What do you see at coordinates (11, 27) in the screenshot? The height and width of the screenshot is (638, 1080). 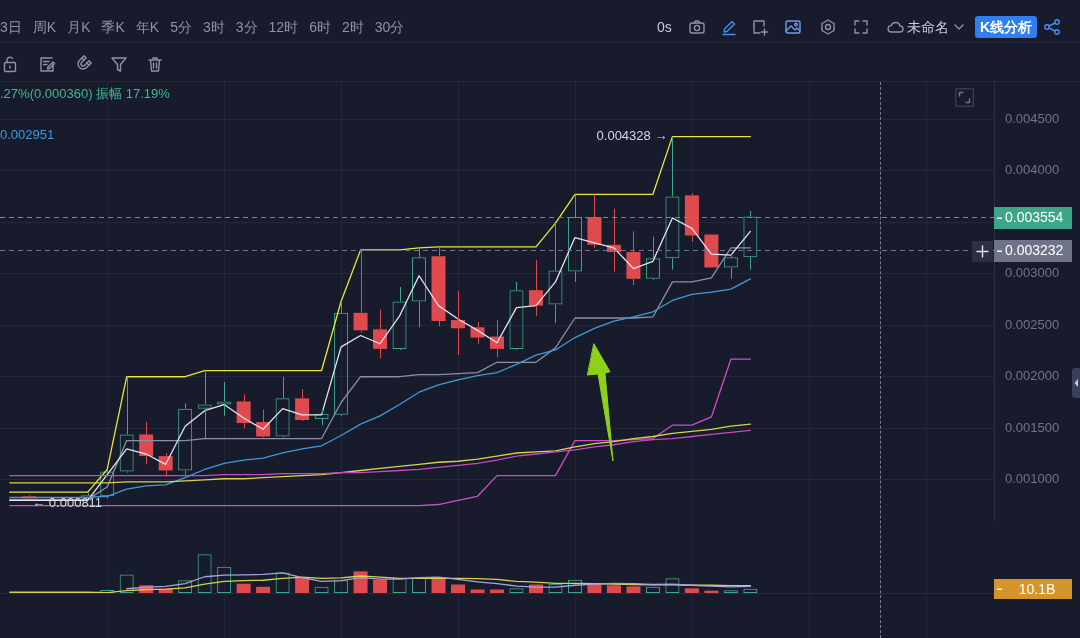 I see `text: 3日` at bounding box center [11, 27].